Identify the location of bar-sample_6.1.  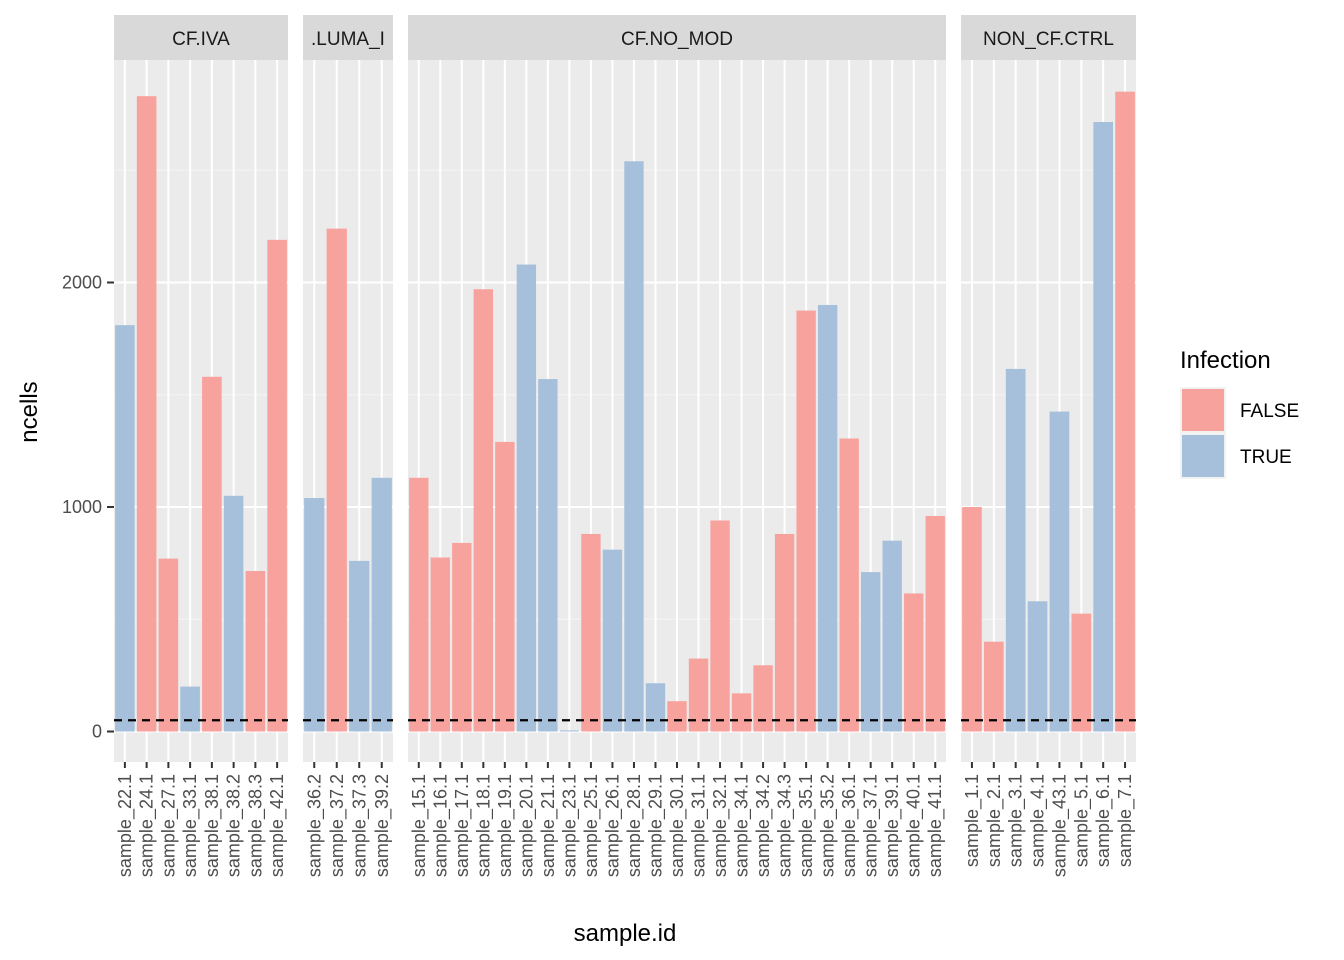
(1103, 426).